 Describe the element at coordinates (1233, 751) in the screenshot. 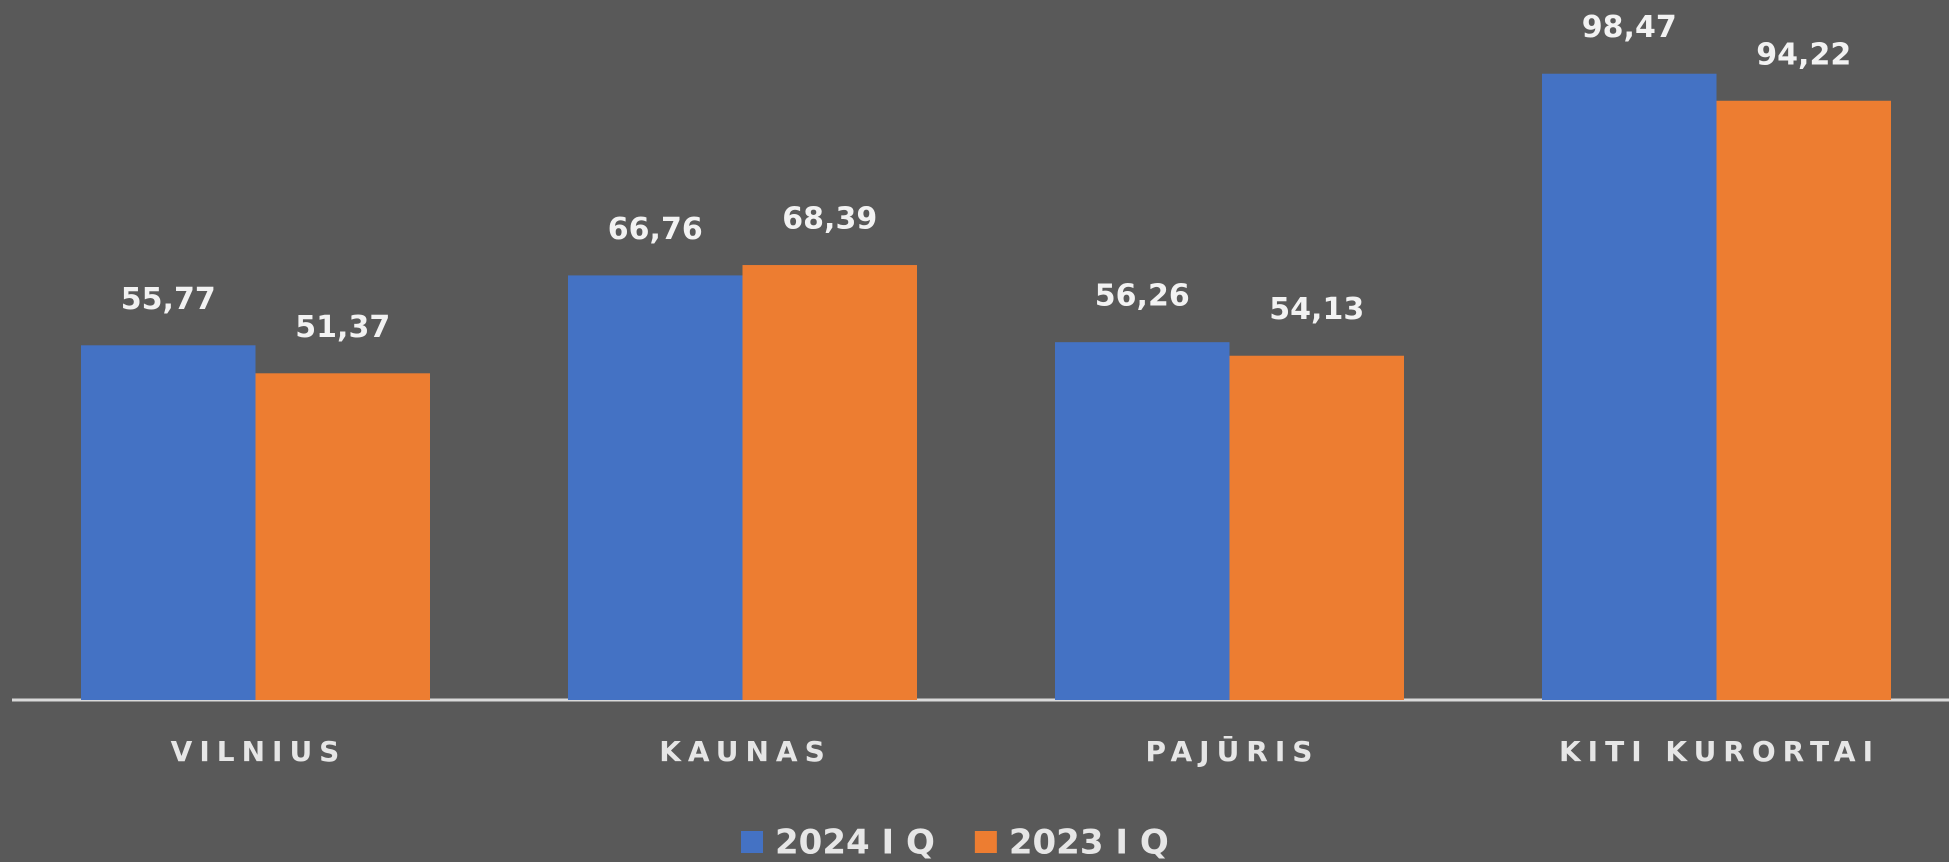

I see `x-tick-label: PAJŪRIS` at that location.